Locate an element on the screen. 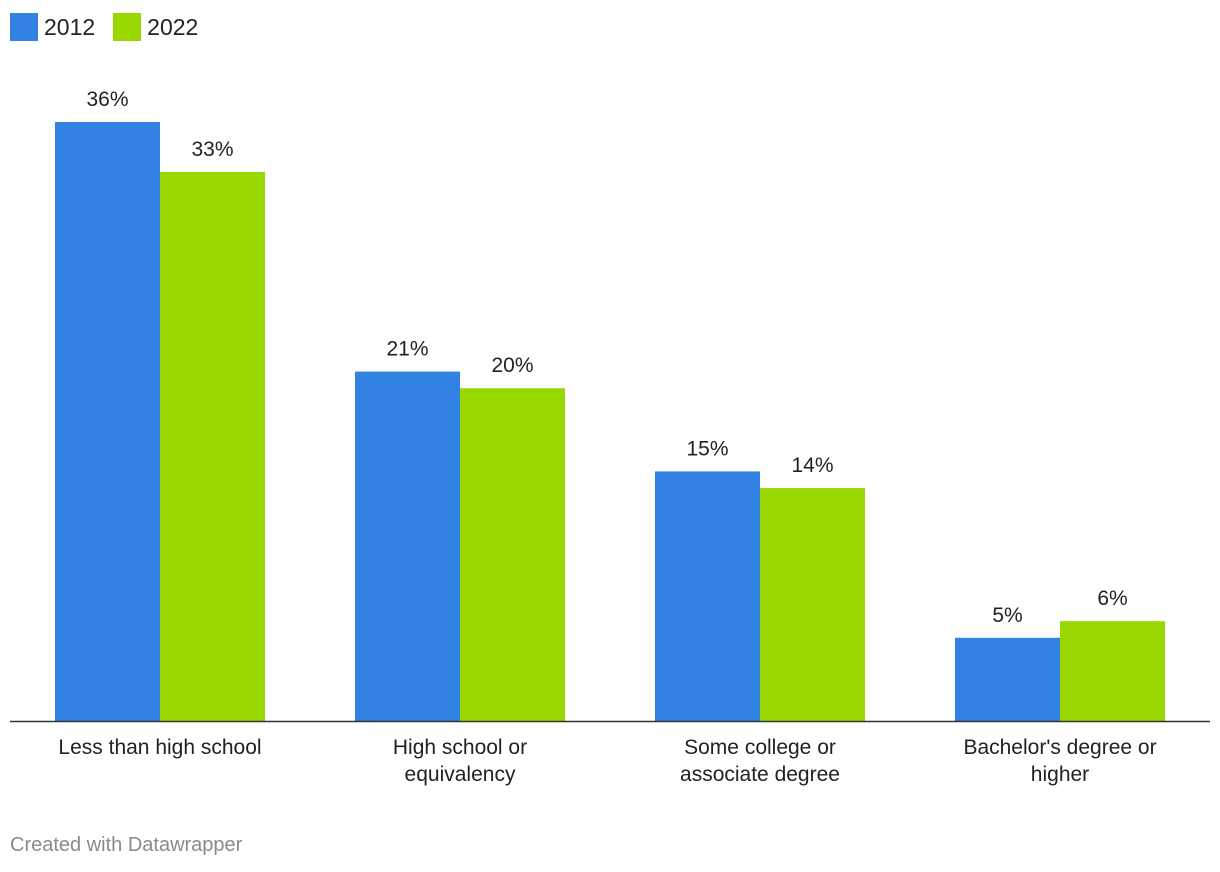 Image resolution: width=1220 pixels, height=872 pixels. legend: 2012 2022 is located at coordinates (113, 27).